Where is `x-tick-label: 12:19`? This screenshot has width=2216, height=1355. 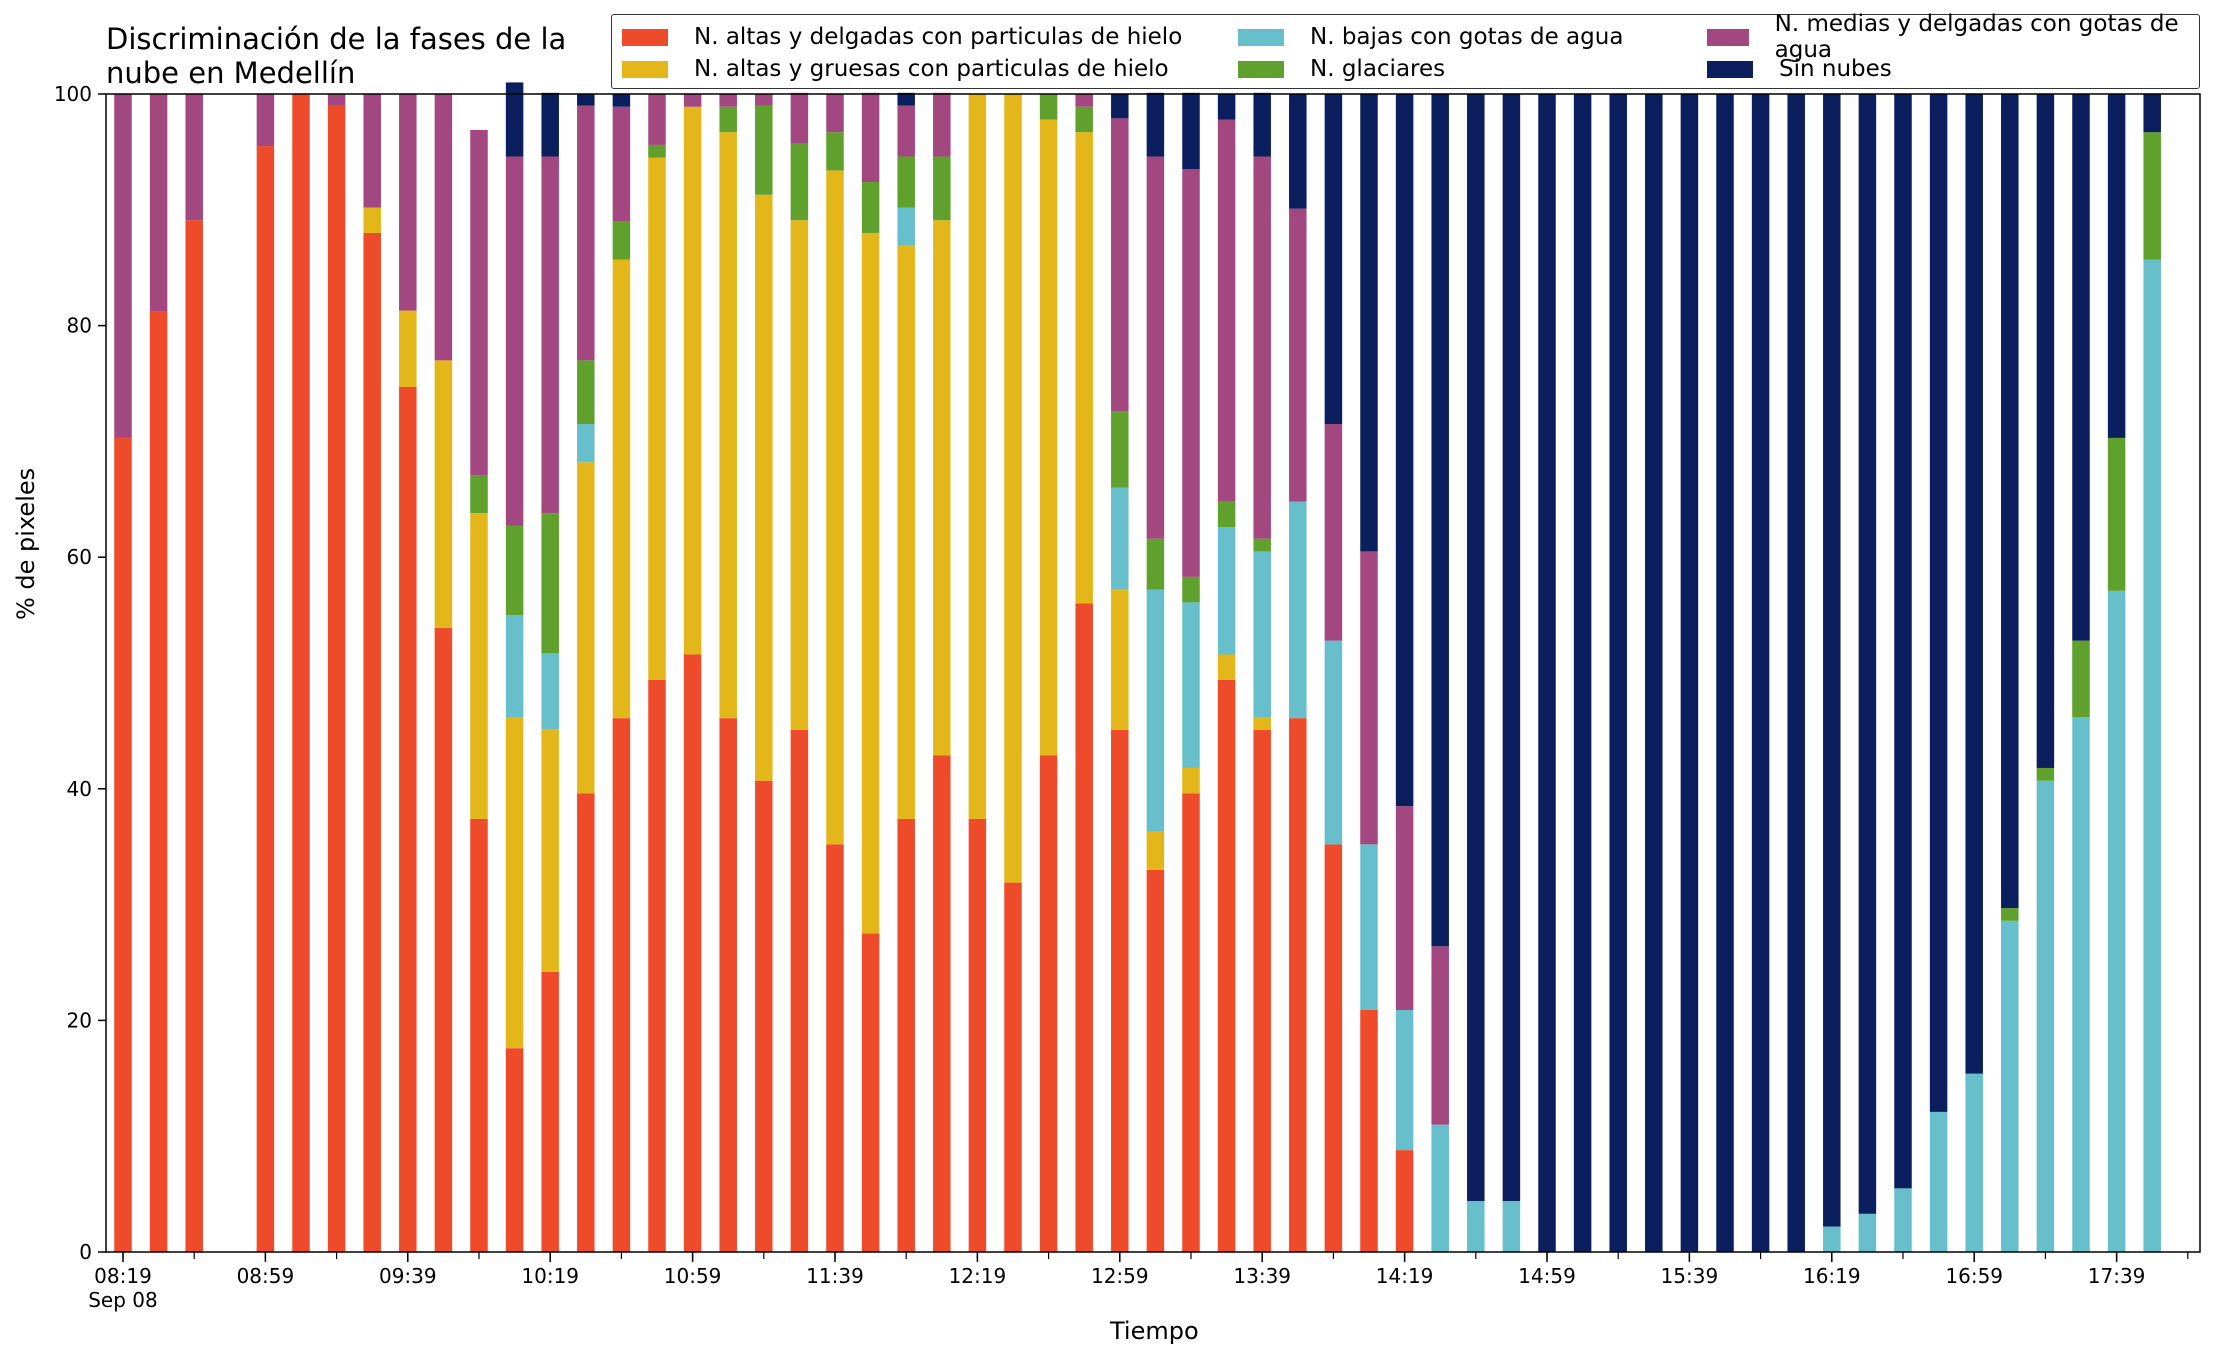
x-tick-label: 12:19 is located at coordinates (978, 1276).